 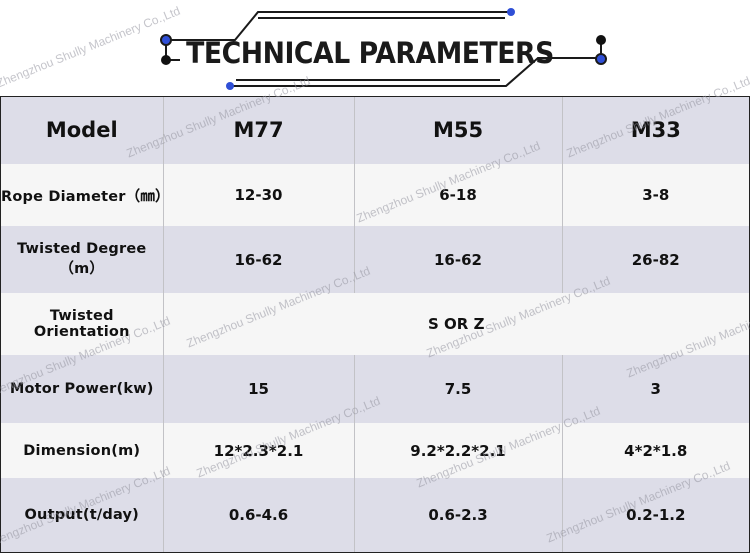 I want to click on cell-value-merged: S OR Z, so click(x=456, y=324).